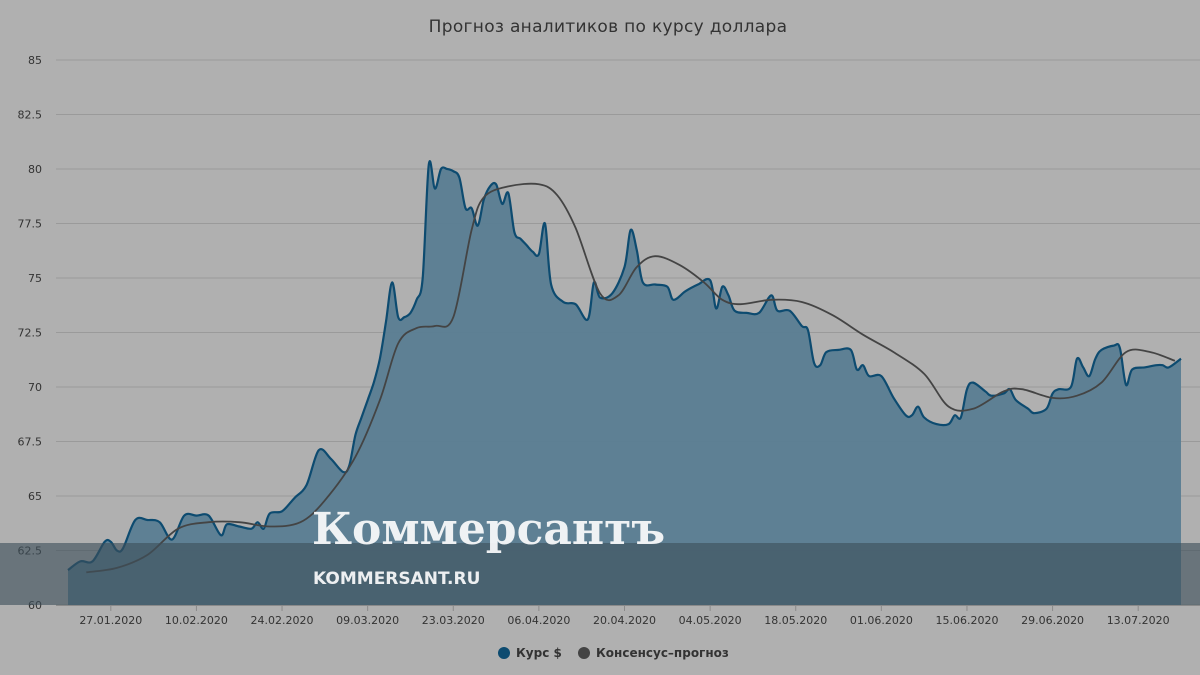  What do you see at coordinates (196, 620) in the screenshot?
I see `x-tick-label: 10.02.2020` at bounding box center [196, 620].